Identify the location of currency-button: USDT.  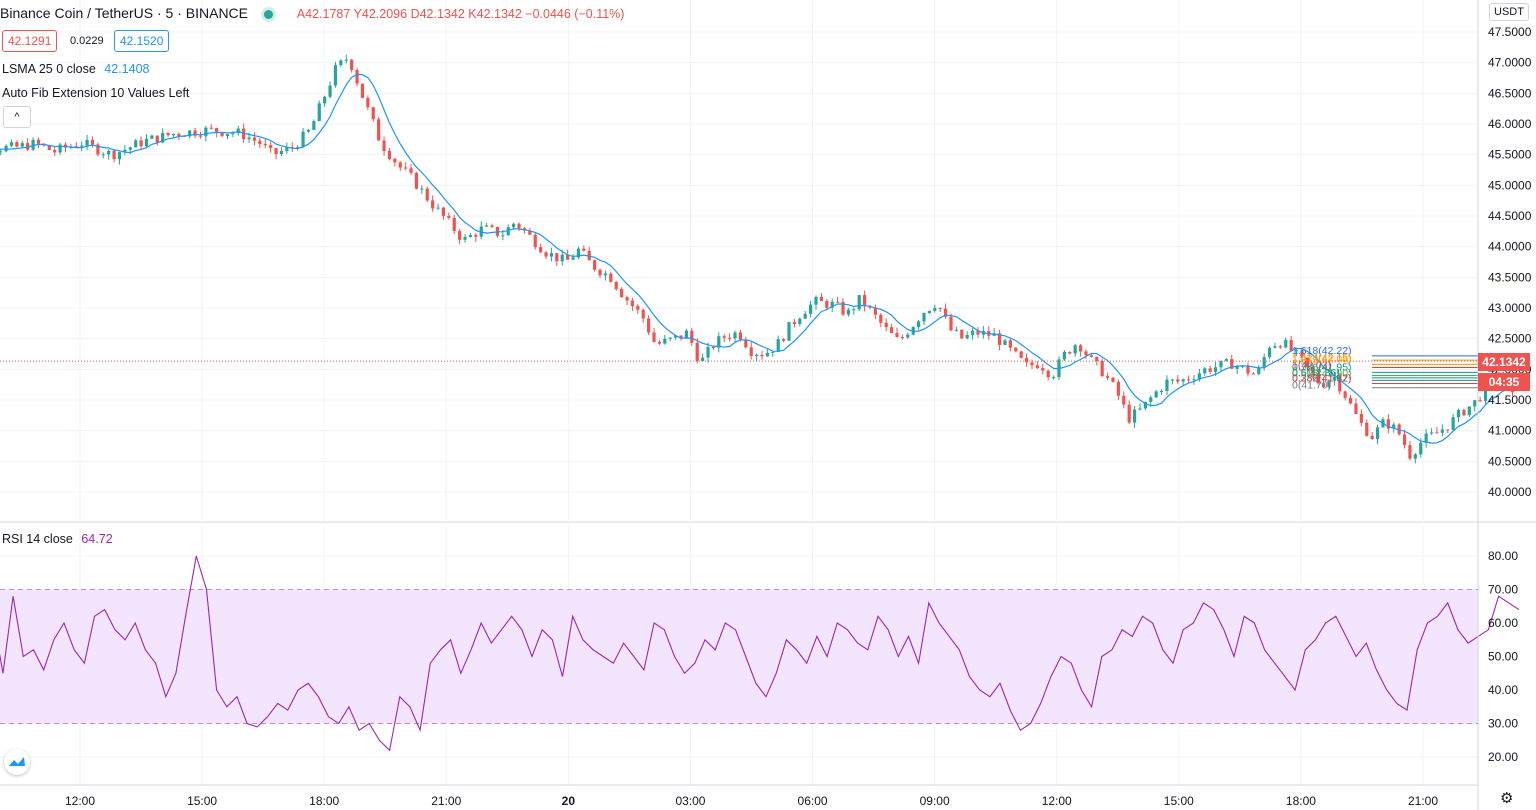
(1509, 12).